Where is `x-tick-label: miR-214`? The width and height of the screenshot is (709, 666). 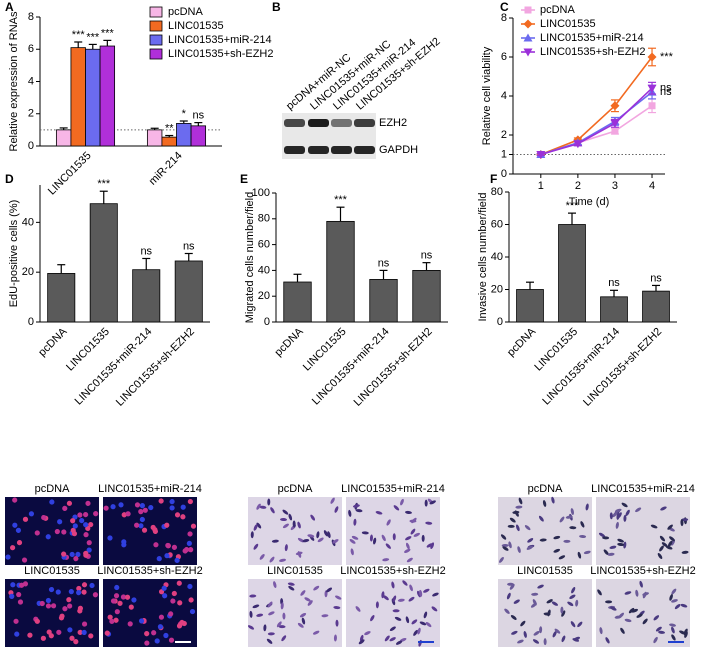 x-tick-label: miR-214 is located at coordinates (166, 169).